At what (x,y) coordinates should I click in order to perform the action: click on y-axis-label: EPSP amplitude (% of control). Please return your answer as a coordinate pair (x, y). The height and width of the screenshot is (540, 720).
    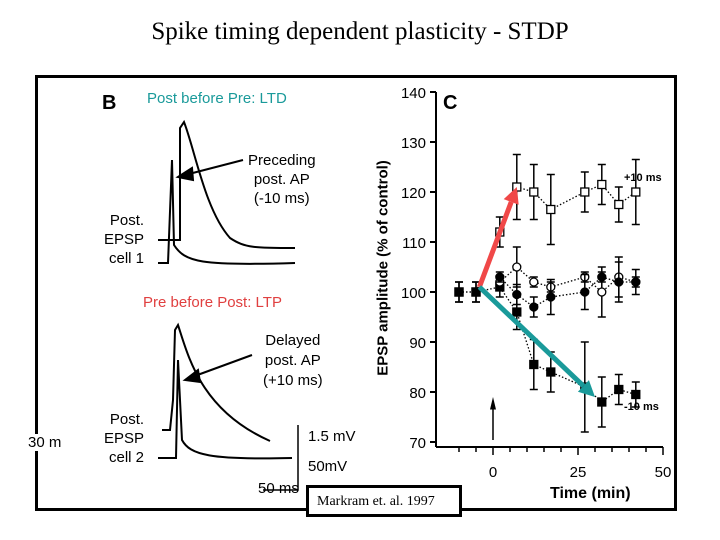
    Looking at the image, I should click on (383, 268).